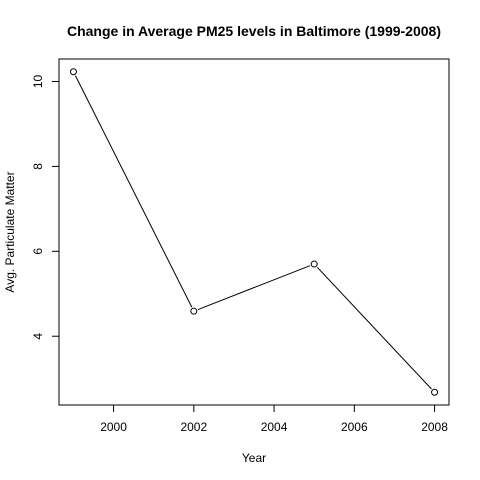 The image size is (480, 480). What do you see at coordinates (274, 419) in the screenshot?
I see `x-axis: 2000 2002 2004 2006 2008` at bounding box center [274, 419].